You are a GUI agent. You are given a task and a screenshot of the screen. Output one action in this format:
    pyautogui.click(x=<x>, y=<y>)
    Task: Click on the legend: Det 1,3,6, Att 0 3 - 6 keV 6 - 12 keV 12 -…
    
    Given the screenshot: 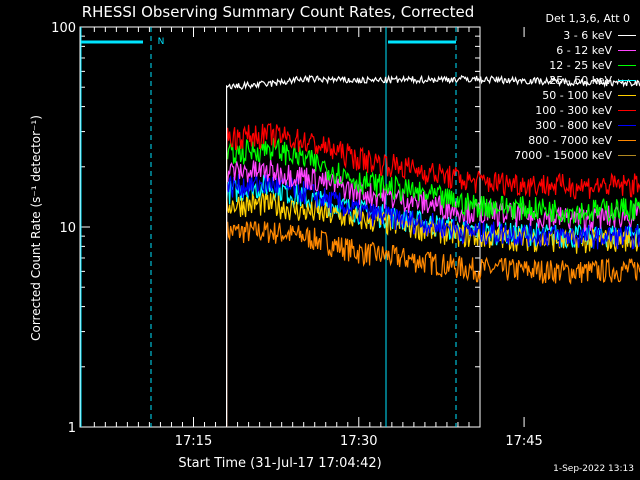 What is the action you would take?
    pyautogui.click(x=563, y=87)
    